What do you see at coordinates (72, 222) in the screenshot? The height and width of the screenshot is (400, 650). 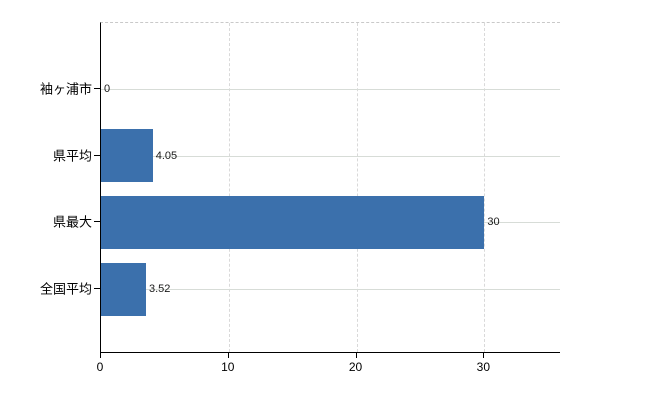 I see `category-label: 県最大` at bounding box center [72, 222].